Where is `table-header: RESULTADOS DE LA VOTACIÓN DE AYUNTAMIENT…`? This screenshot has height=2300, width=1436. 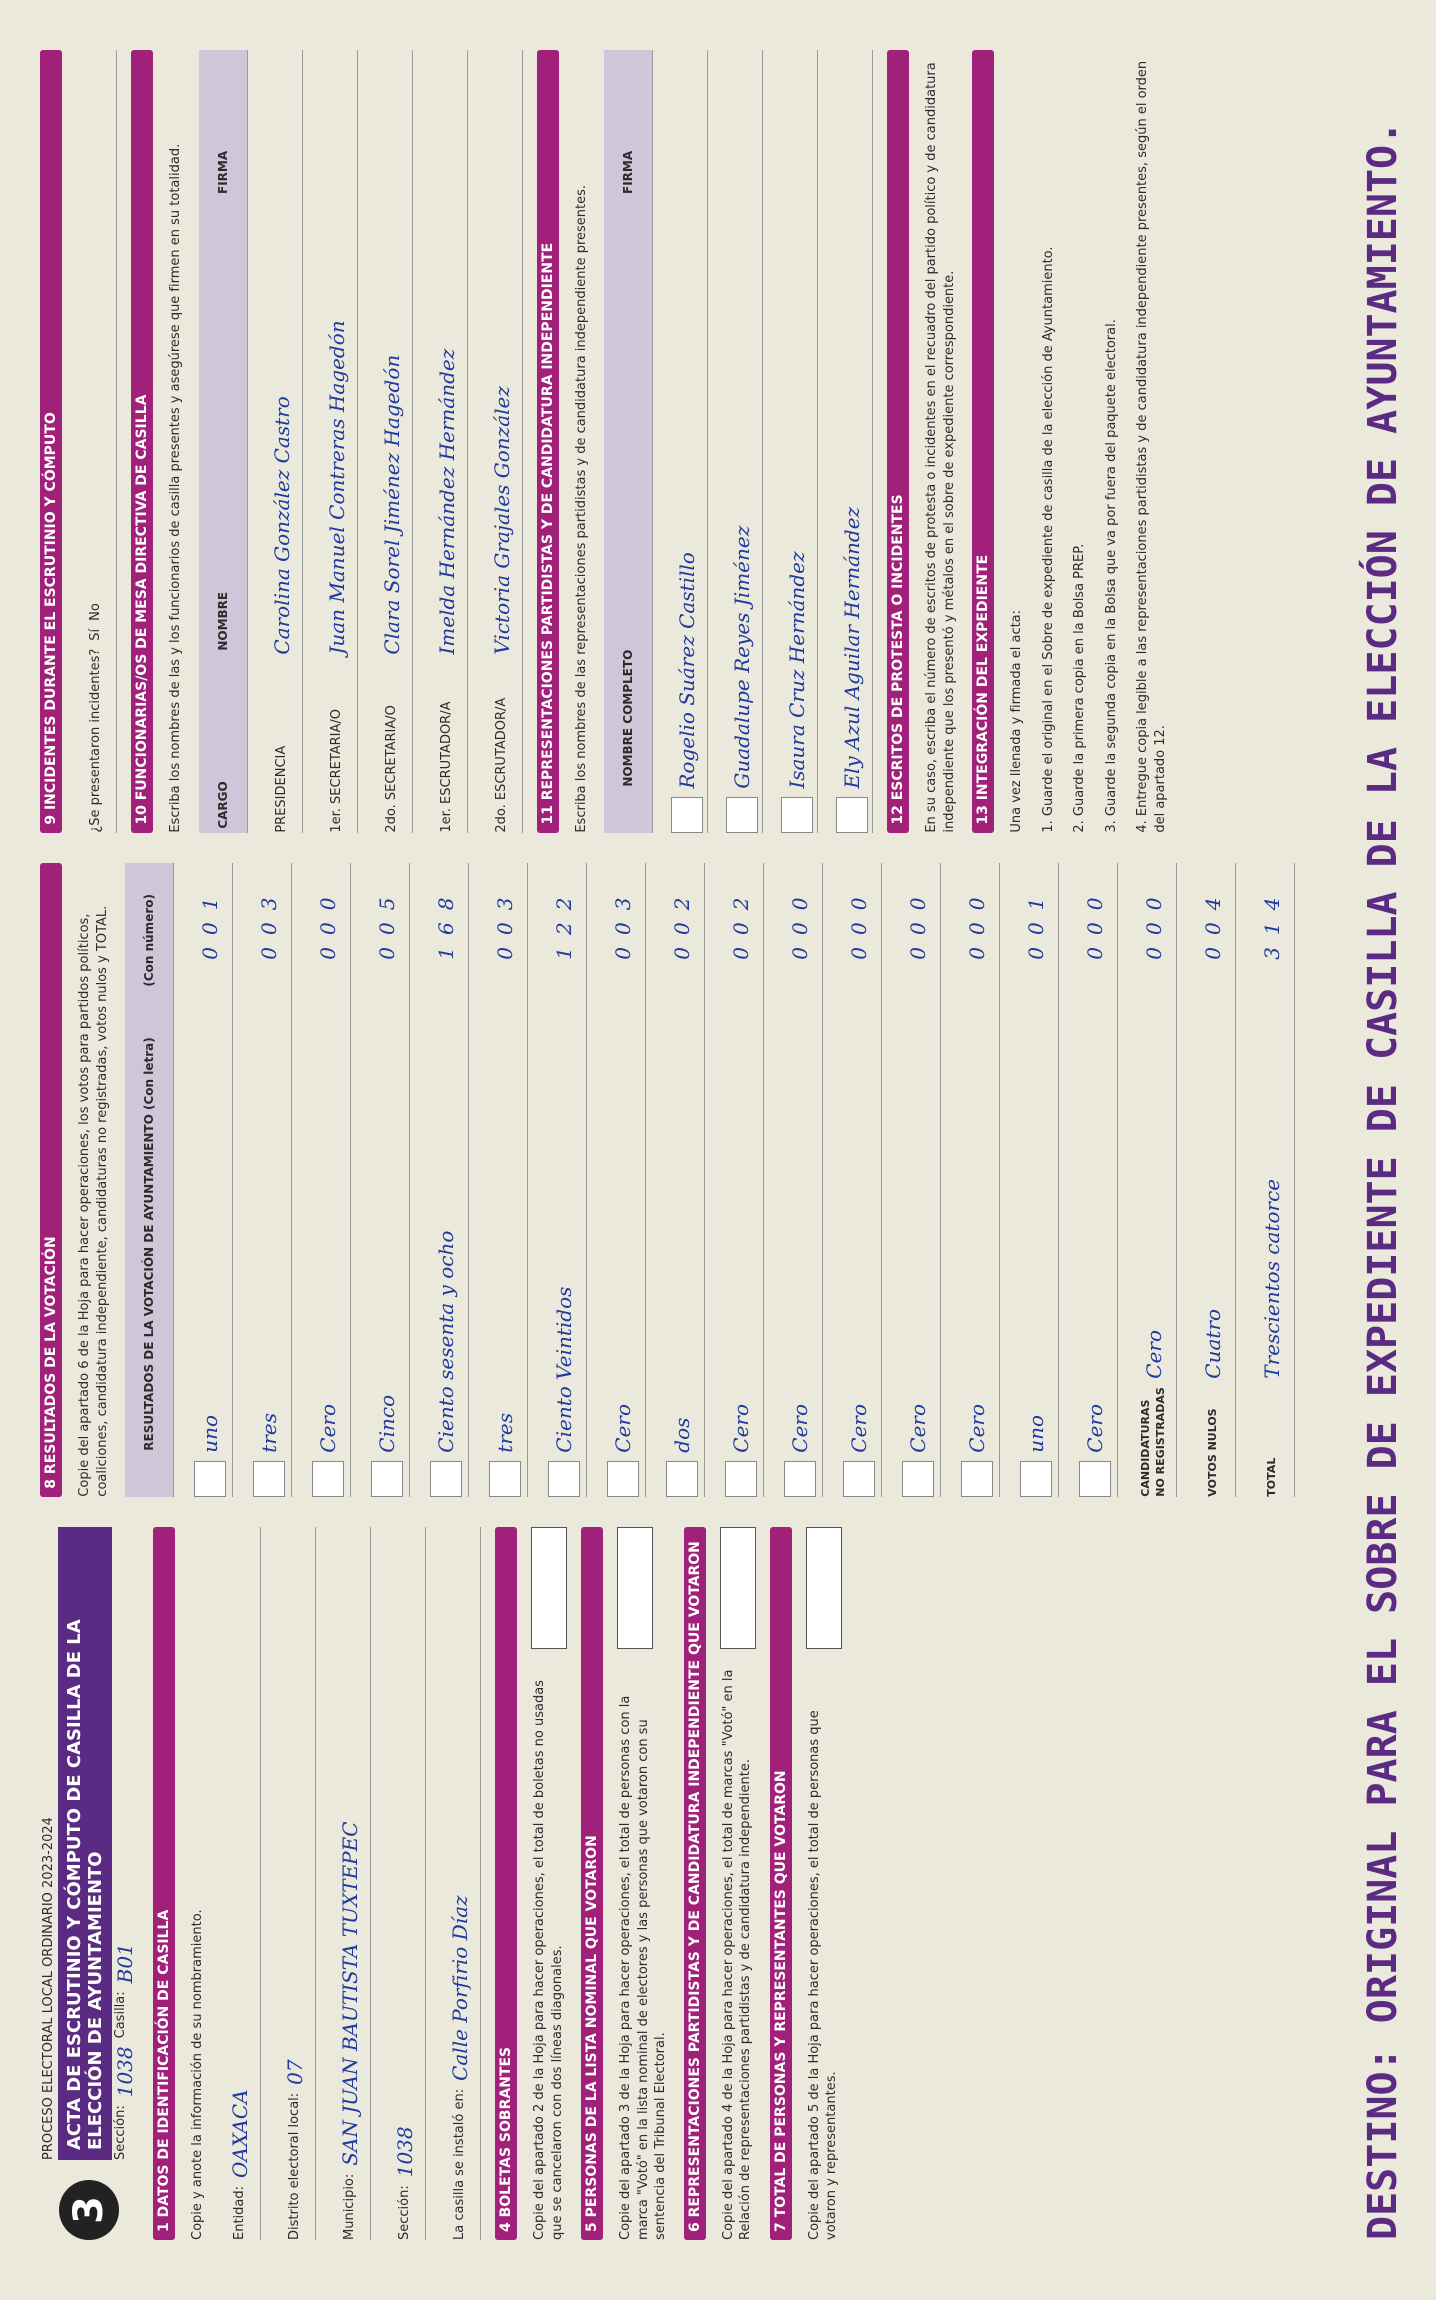
table-header: RESULTADOS DE LA VOTACIÓN DE AYUNTAMIENT… is located at coordinates (150, 1179).